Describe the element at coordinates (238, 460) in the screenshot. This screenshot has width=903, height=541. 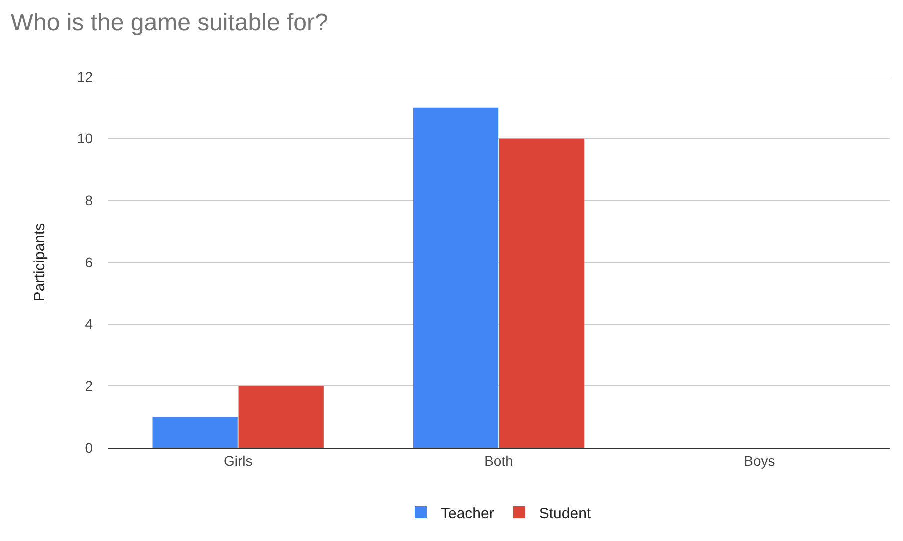
I see `x-tick-label: Girls` at that location.